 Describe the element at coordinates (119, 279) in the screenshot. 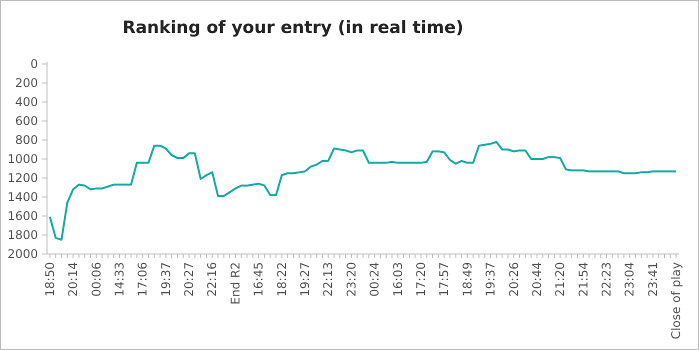

I see `x-tick-label: 14:33` at that location.